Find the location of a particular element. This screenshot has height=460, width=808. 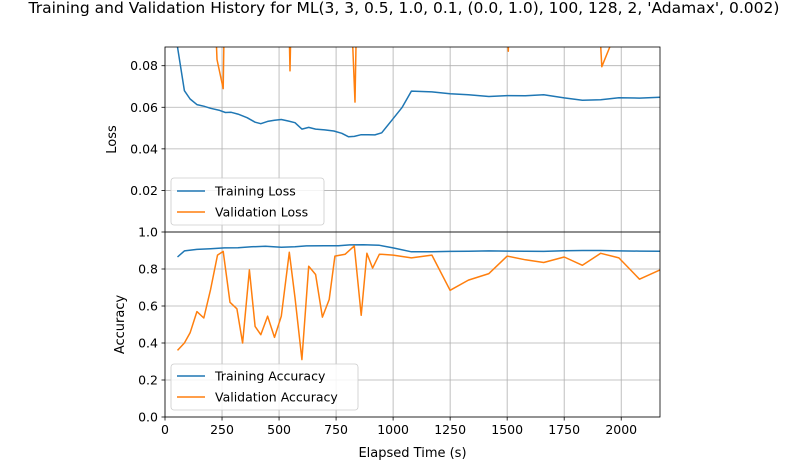

x-axis-ticks: 0 250 500 750 1000 1250 1500 1750 2000 is located at coordinates (399, 427).